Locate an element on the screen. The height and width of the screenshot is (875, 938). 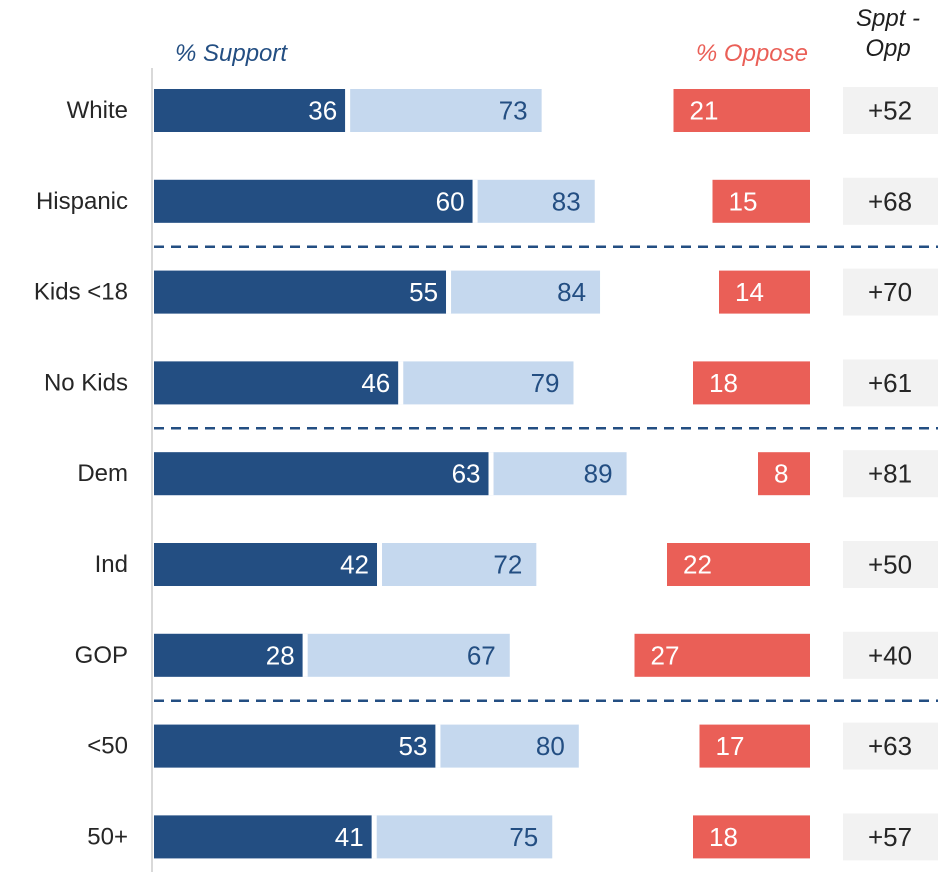
difference-header-line2: Opp is located at coordinates (888, 48).